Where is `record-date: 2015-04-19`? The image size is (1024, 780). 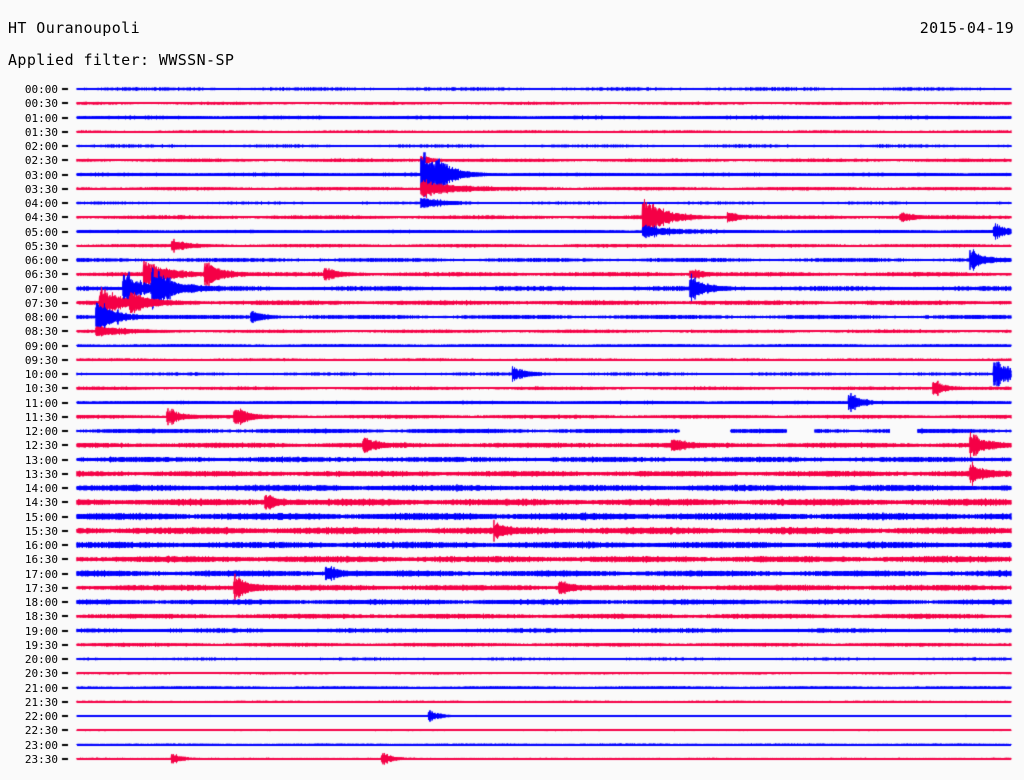
record-date: 2015-04-19 is located at coordinates (966, 28).